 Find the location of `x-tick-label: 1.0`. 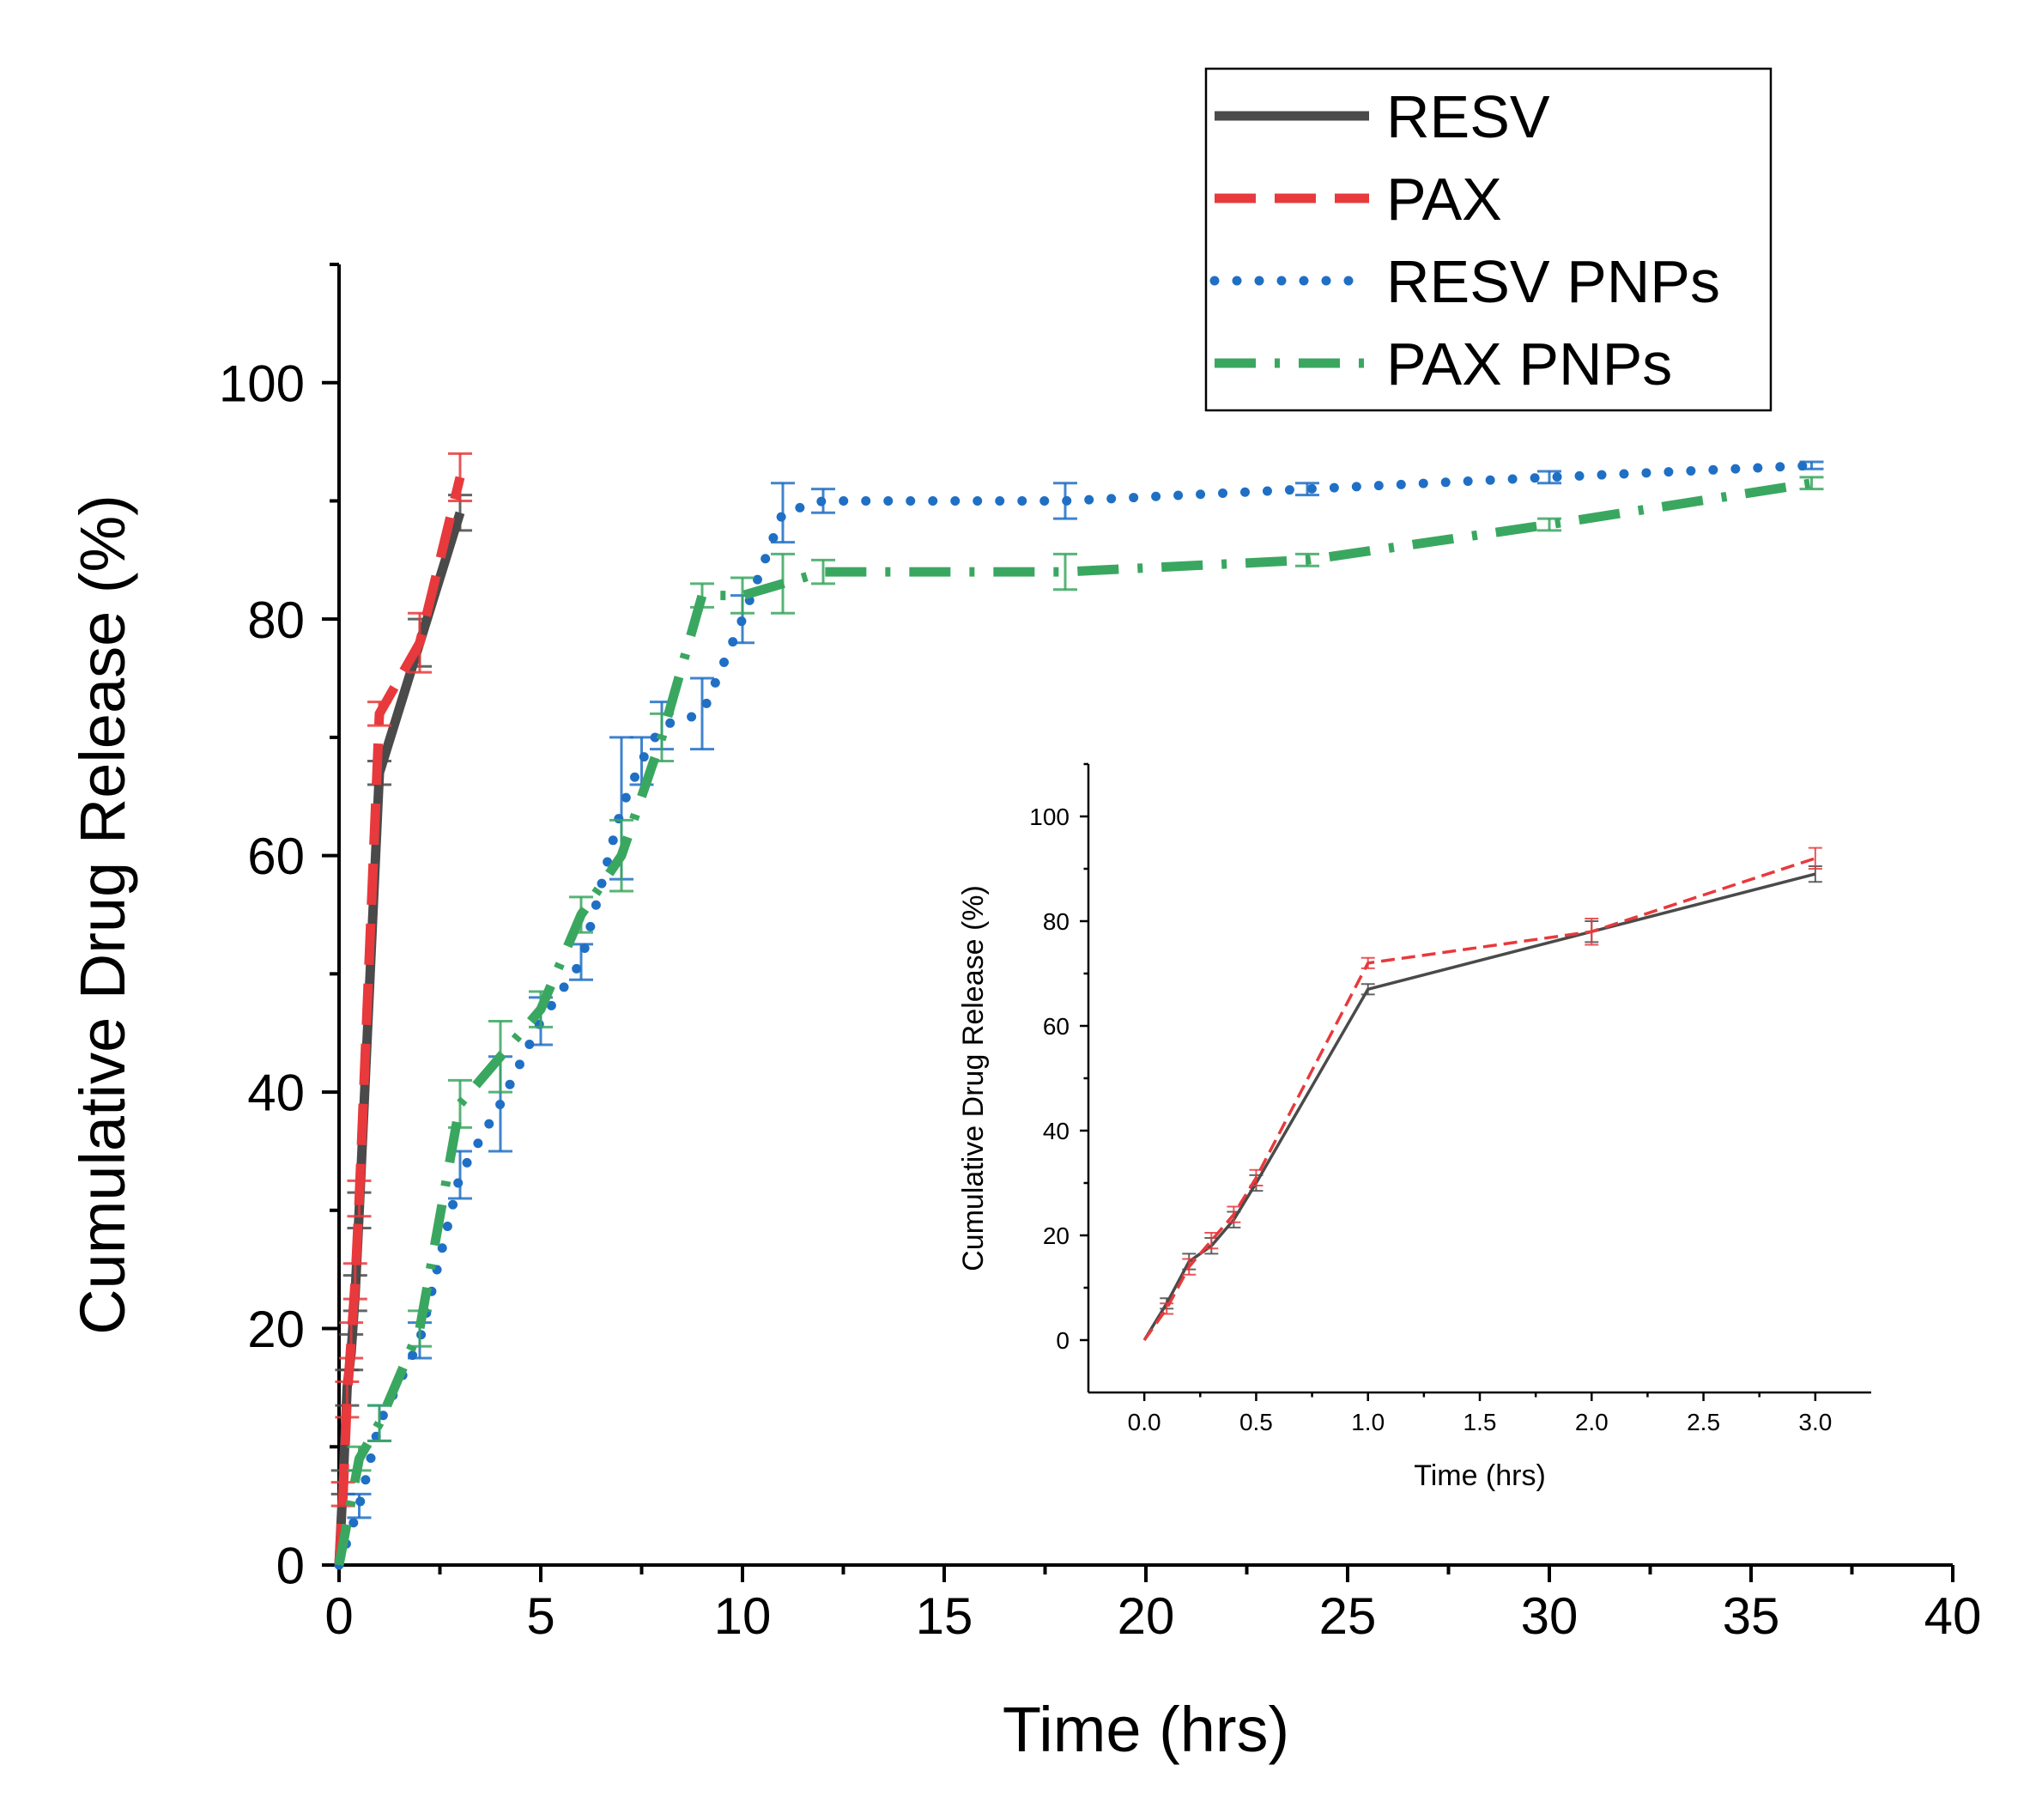

x-tick-label: 1.0 is located at coordinates (1368, 1422).